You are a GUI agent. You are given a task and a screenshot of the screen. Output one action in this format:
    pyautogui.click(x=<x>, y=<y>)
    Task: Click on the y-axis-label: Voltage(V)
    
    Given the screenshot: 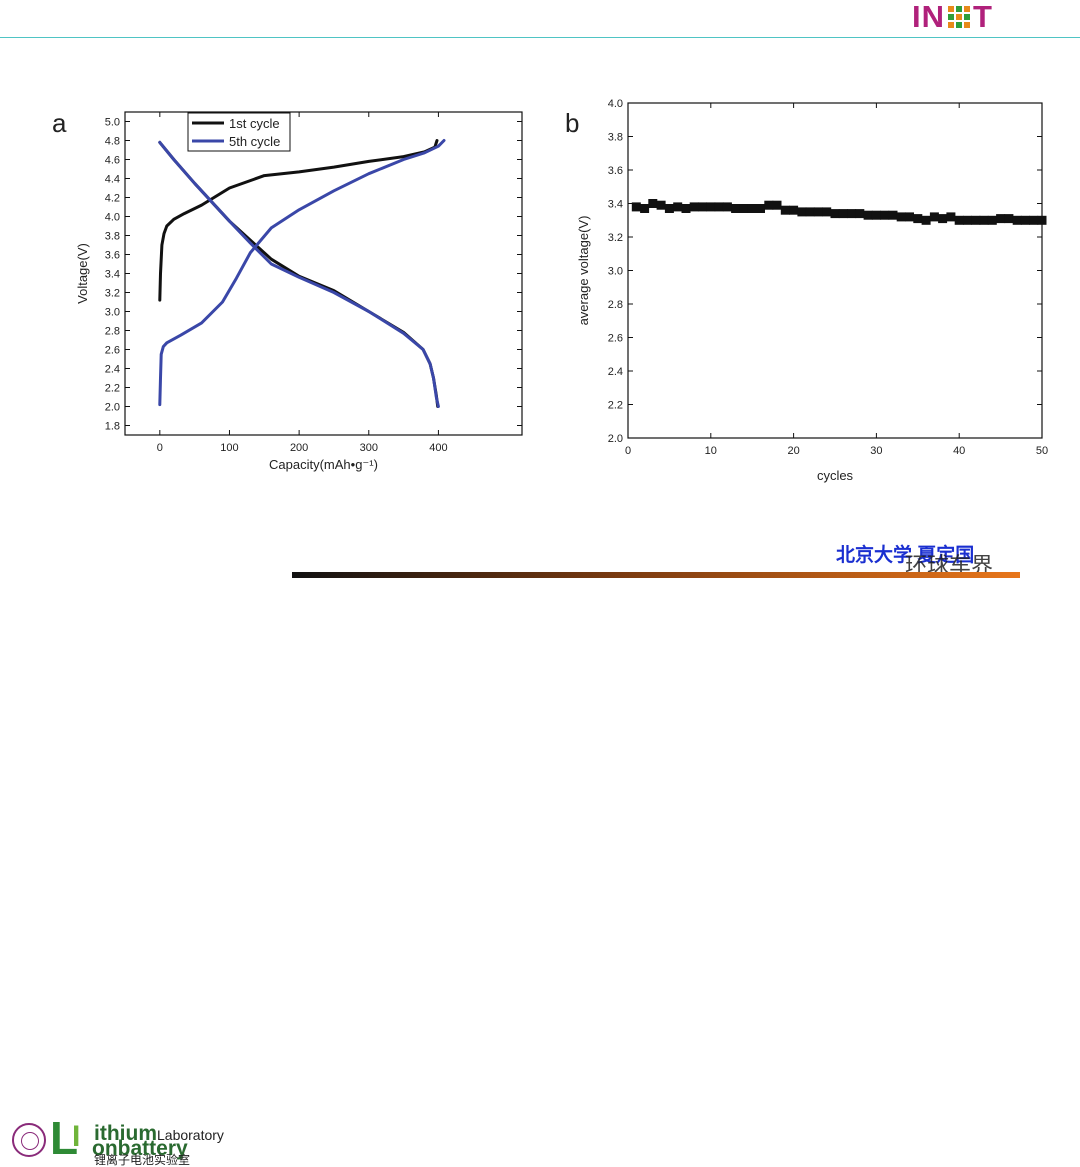 What is the action you would take?
    pyautogui.click(x=82, y=273)
    